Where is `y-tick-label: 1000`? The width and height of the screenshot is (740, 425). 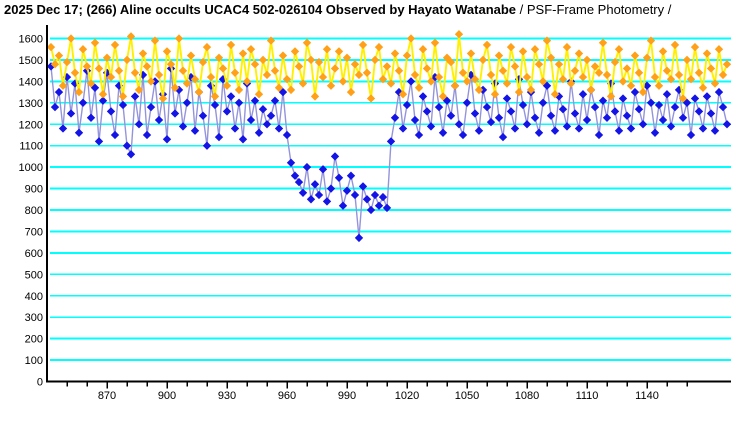 y-tick-label: 1000 is located at coordinates (31, 168).